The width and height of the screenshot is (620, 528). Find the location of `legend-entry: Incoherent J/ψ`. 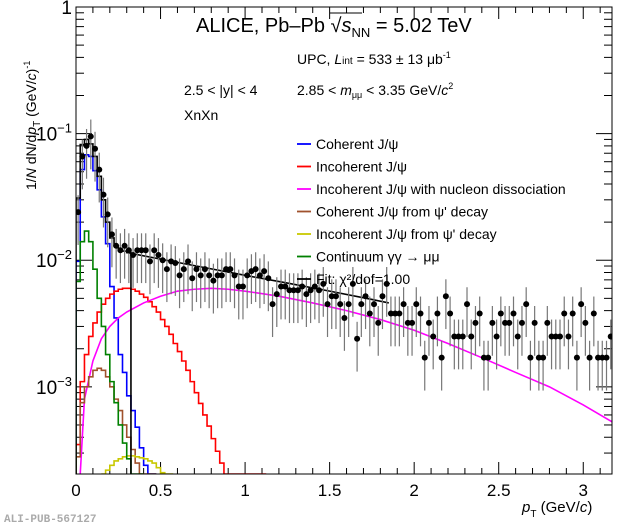

legend-entry: Incoherent J/ψ is located at coordinates (361, 167).